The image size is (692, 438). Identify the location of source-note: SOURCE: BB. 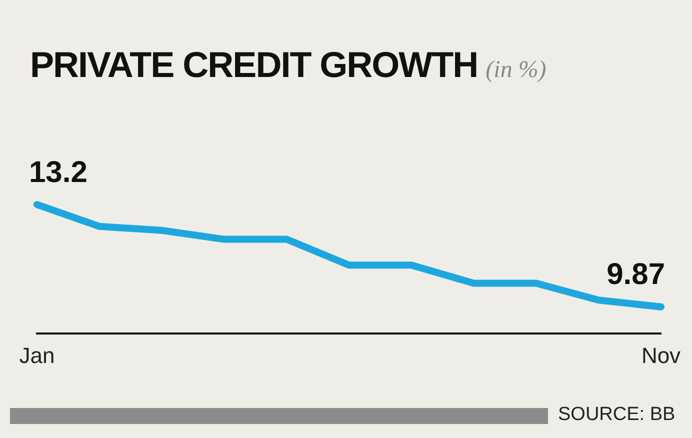
(617, 415).